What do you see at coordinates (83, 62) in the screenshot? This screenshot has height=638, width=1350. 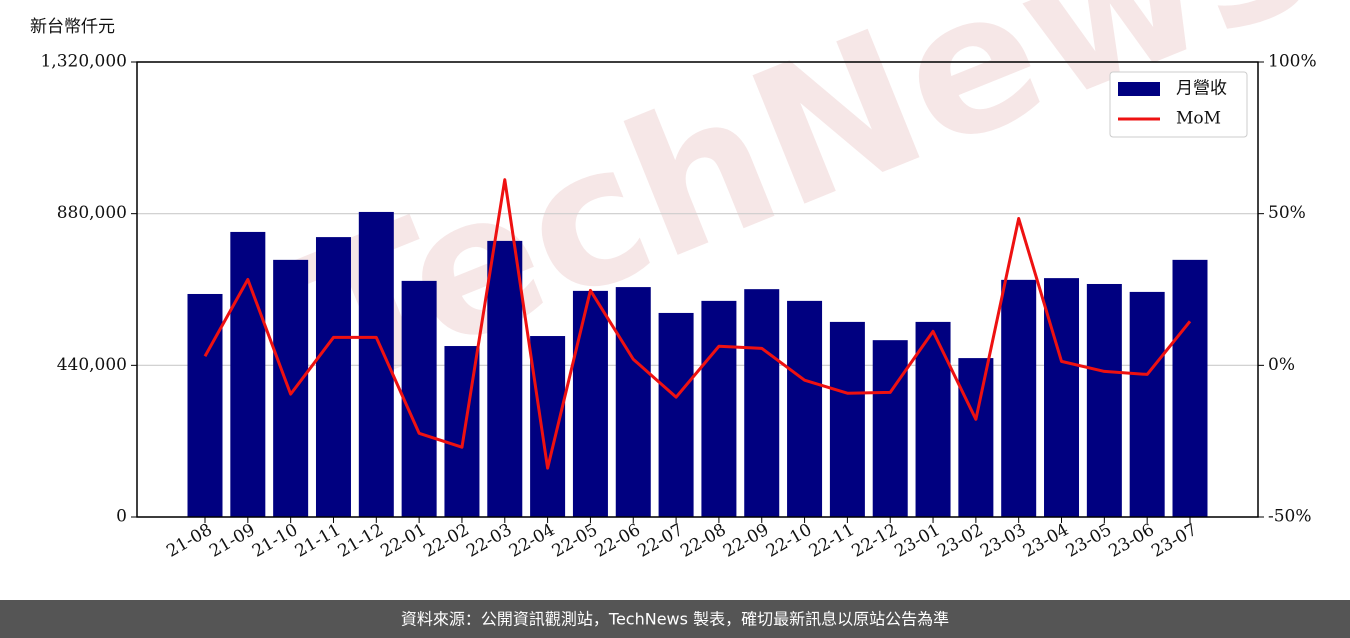 I see `y-tick-label: 1,320,000` at bounding box center [83, 62].